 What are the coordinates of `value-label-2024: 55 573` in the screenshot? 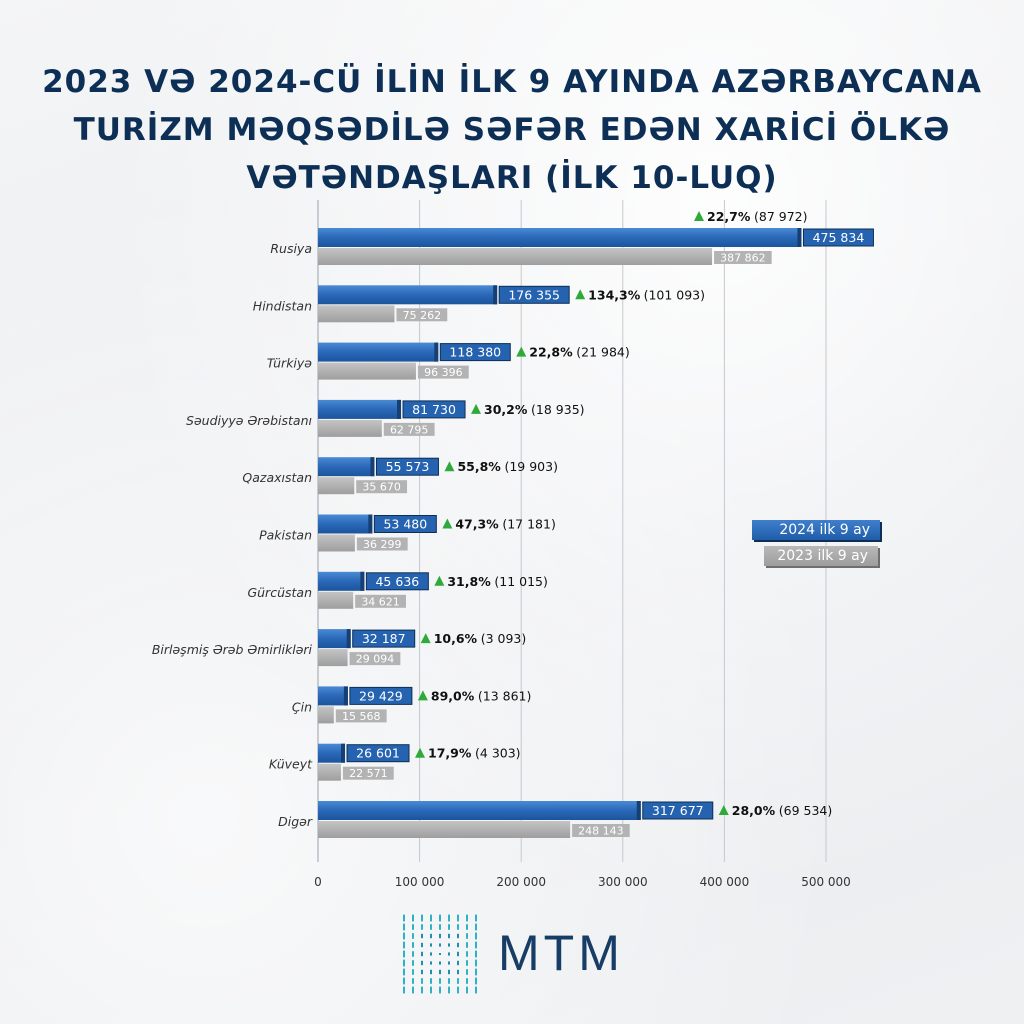 It's located at (408, 466).